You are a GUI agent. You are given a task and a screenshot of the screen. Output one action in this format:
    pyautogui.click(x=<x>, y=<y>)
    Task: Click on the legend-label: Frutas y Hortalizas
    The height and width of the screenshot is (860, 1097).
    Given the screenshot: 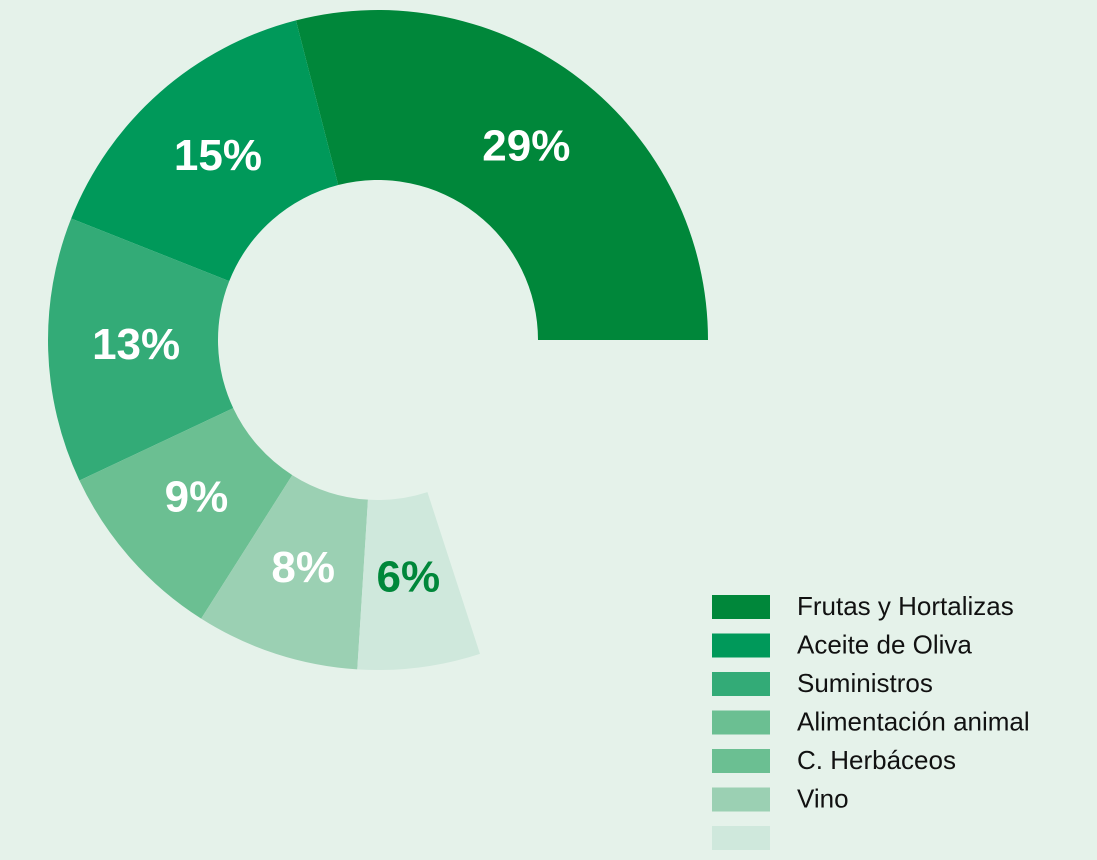 What is the action you would take?
    pyautogui.click(x=905, y=606)
    